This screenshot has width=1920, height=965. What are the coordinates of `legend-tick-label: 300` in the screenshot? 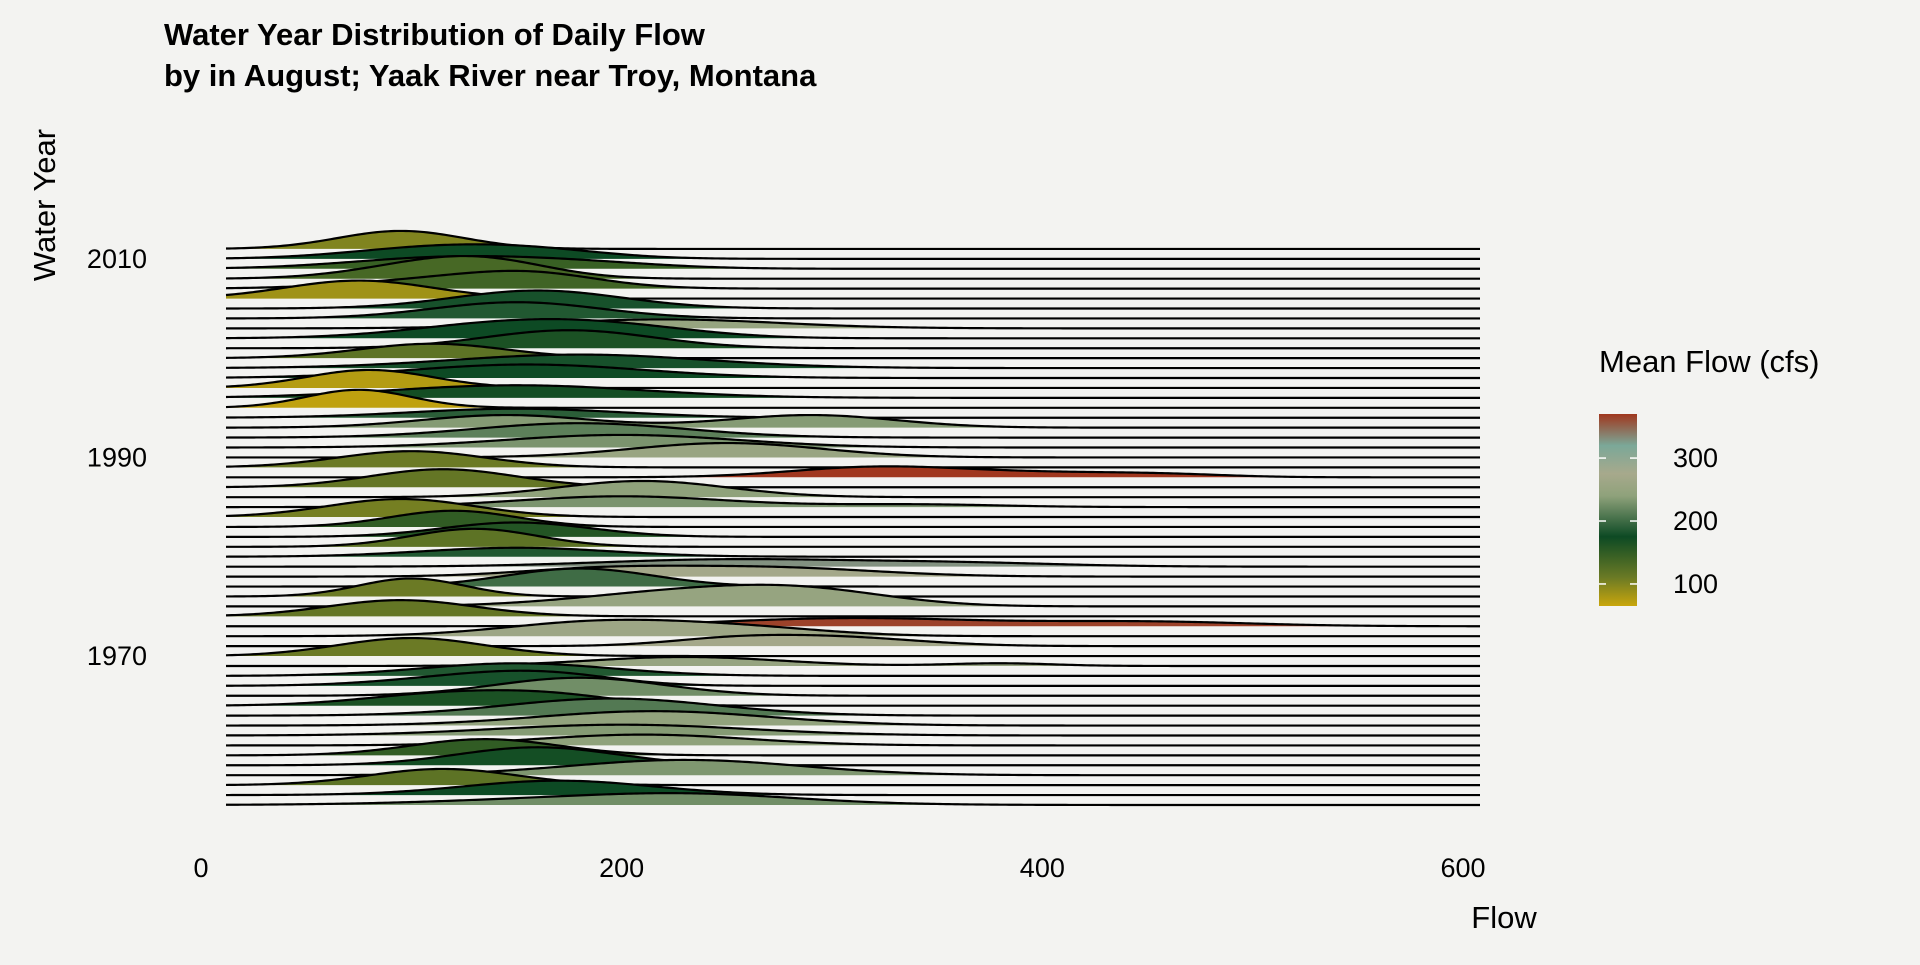 It's located at (1695, 458).